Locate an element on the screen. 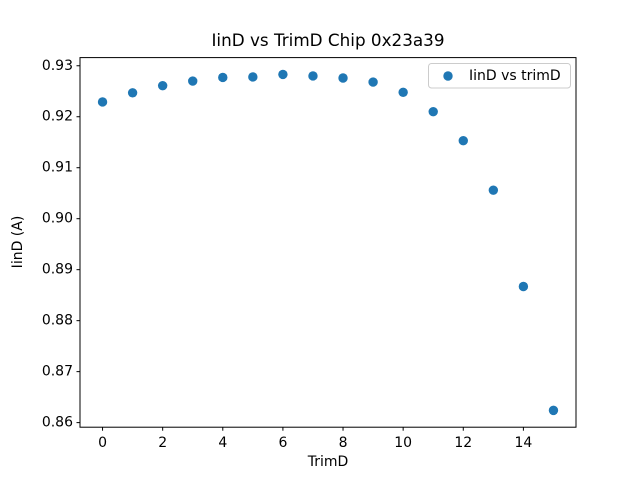 Image resolution: width=640 pixels, height=484 pixels. y-tick-label: 0.91 is located at coordinates (57, 168).